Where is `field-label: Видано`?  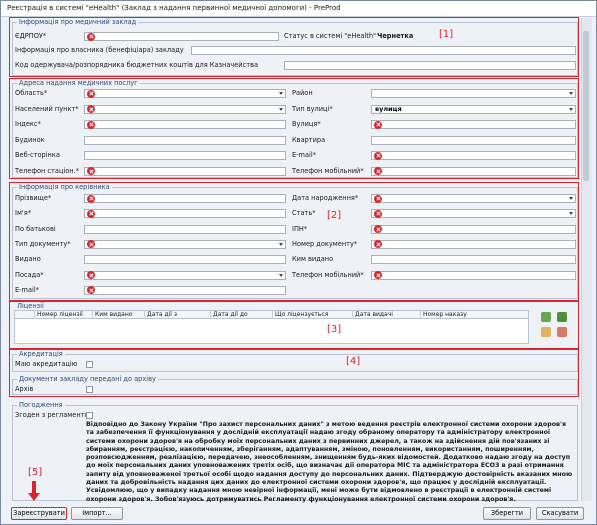 field-label: Видано is located at coordinates (28, 259).